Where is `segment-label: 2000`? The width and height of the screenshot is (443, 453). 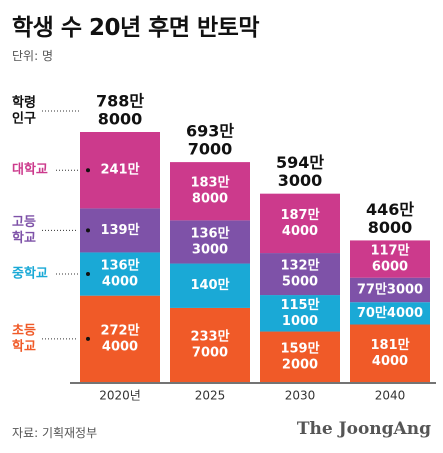 segment-label: 2000 is located at coordinates (300, 364).